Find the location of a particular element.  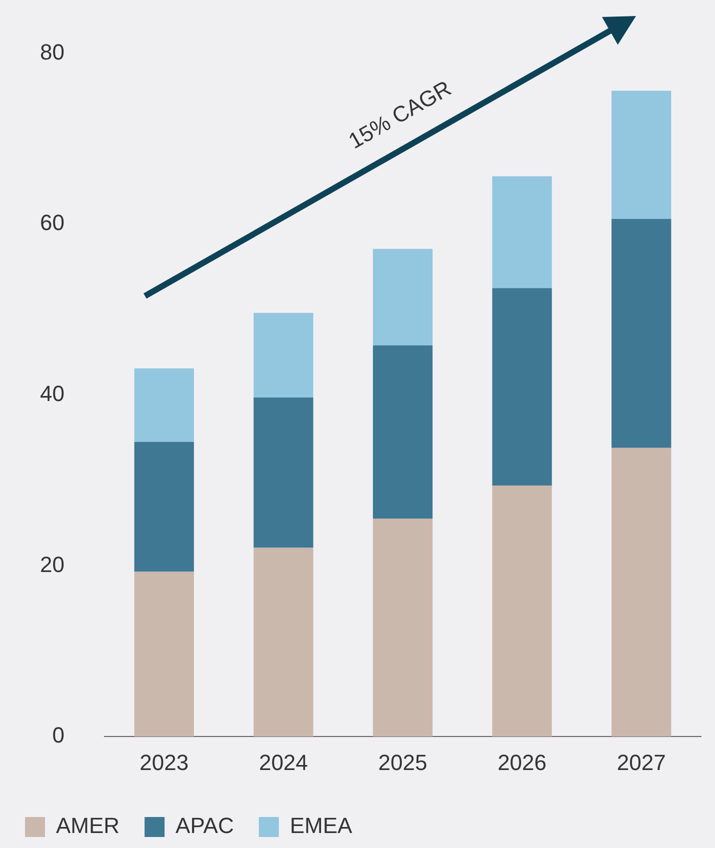

x-tick-label: 2026 is located at coordinates (522, 762).